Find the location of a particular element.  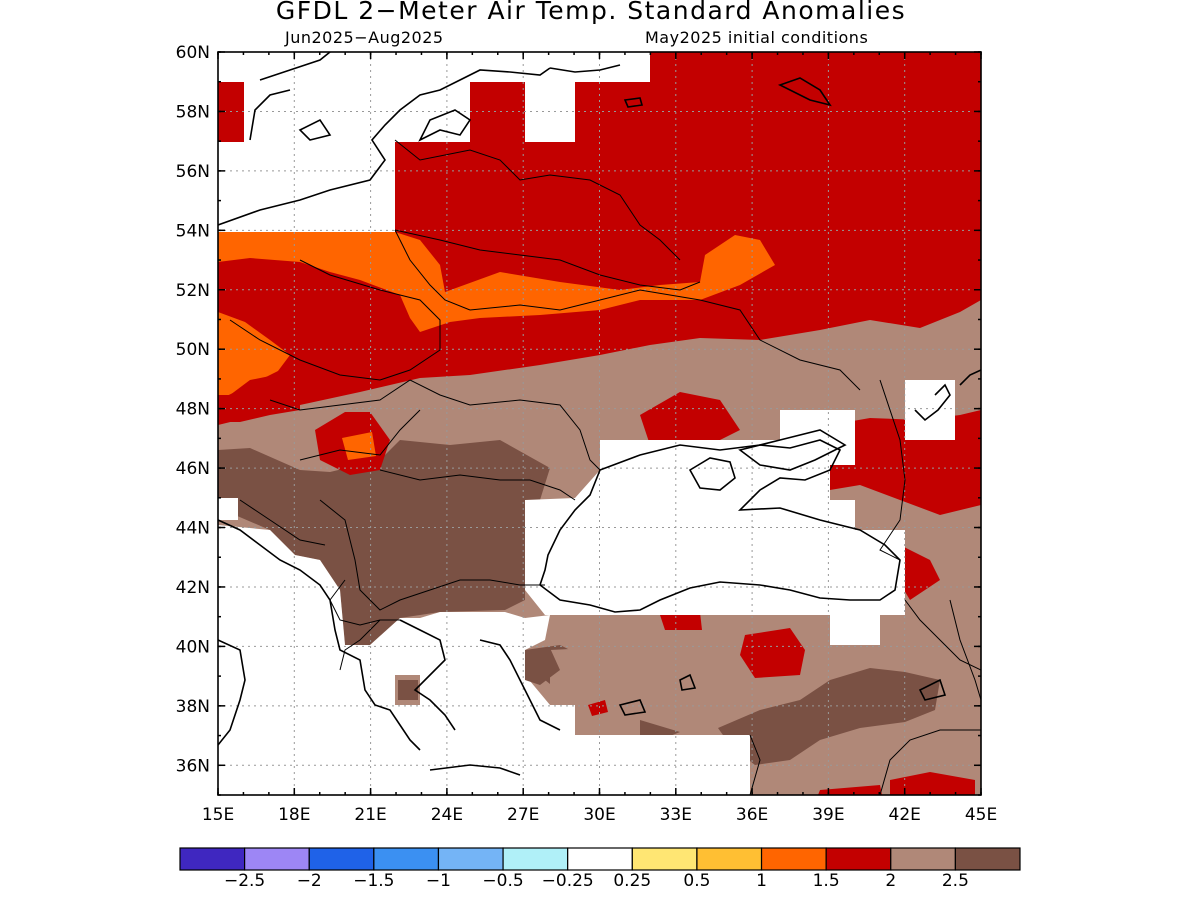

colorbar-label: −1 is located at coordinates (438, 881).